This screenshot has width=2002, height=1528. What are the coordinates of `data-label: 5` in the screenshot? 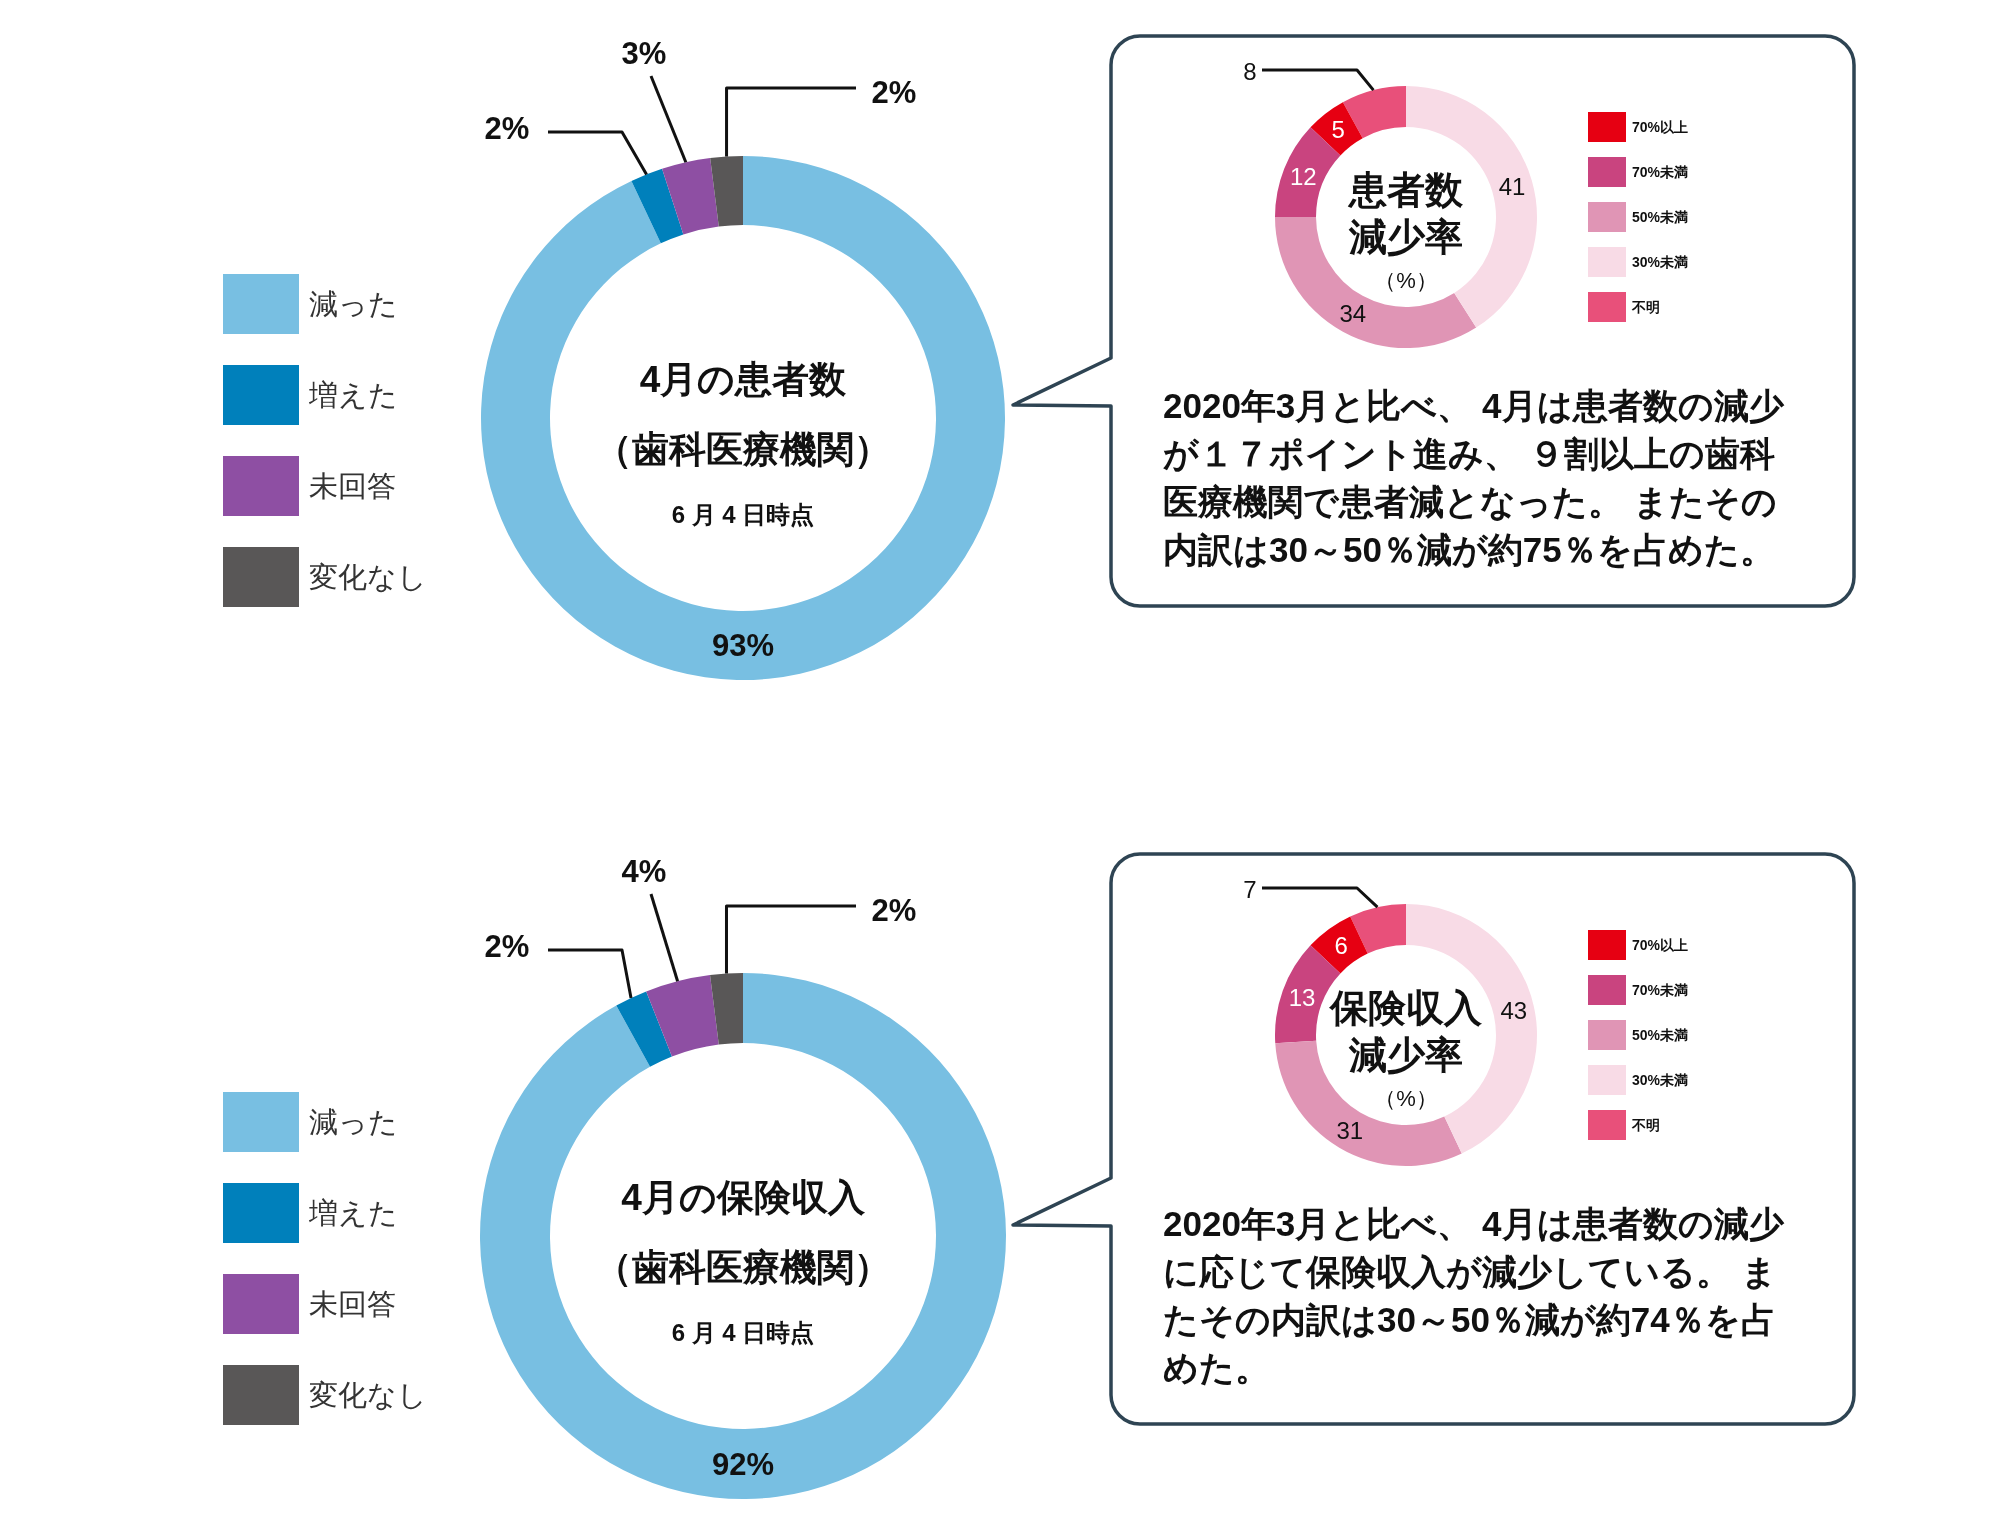 It's located at (1338, 130).